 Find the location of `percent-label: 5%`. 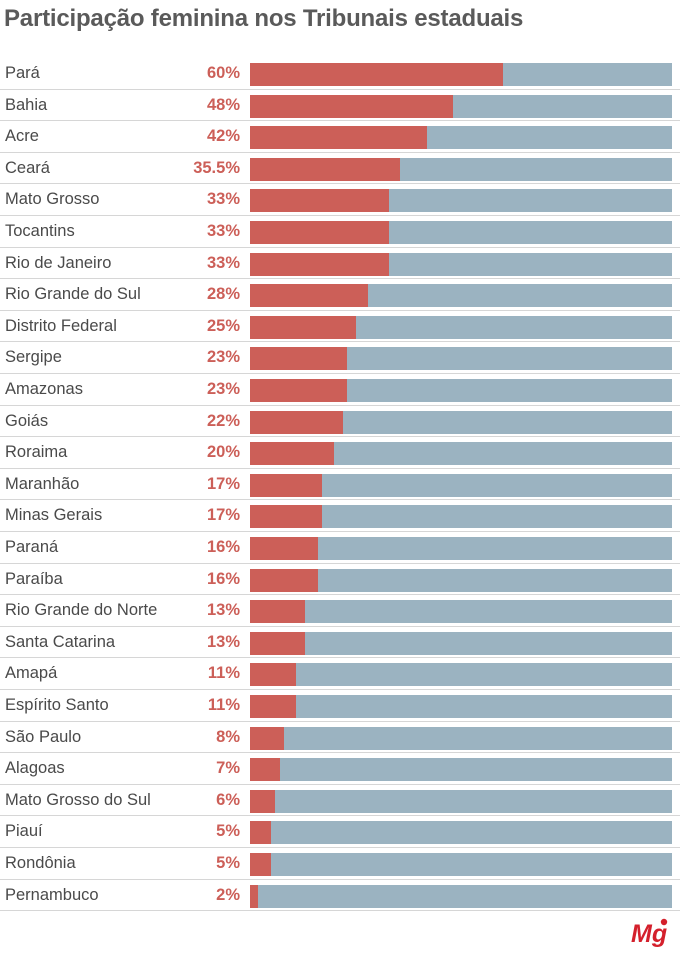

percent-label: 5% is located at coordinates (228, 863).